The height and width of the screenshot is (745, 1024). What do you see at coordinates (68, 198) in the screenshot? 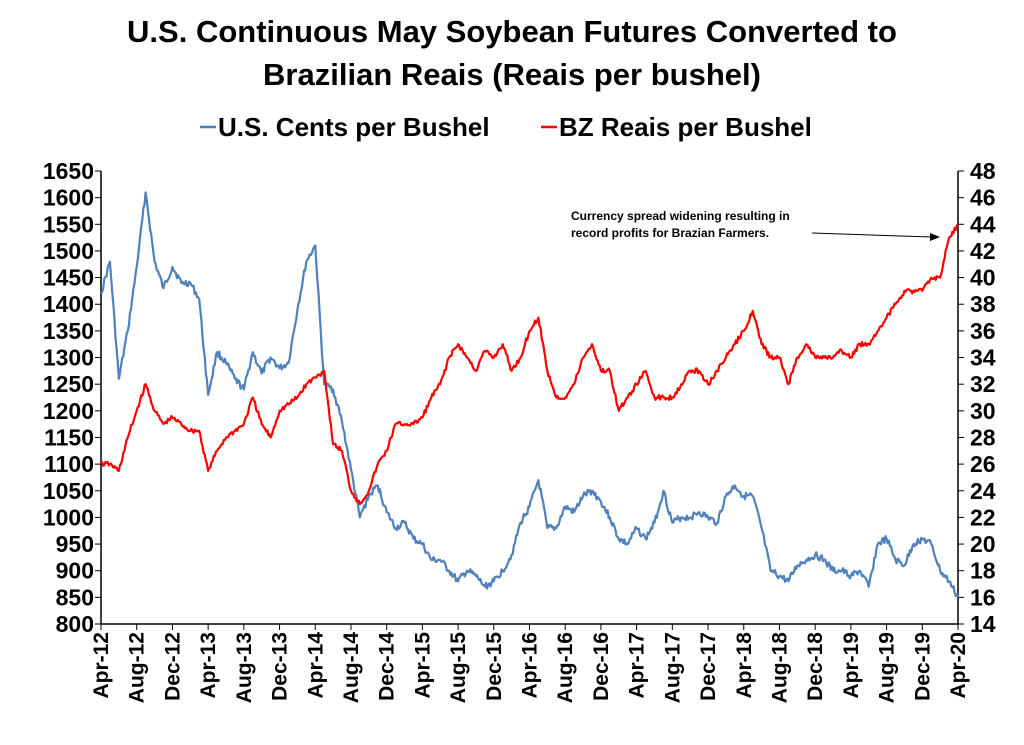
I see `y-left-tick-label: 1600` at bounding box center [68, 198].